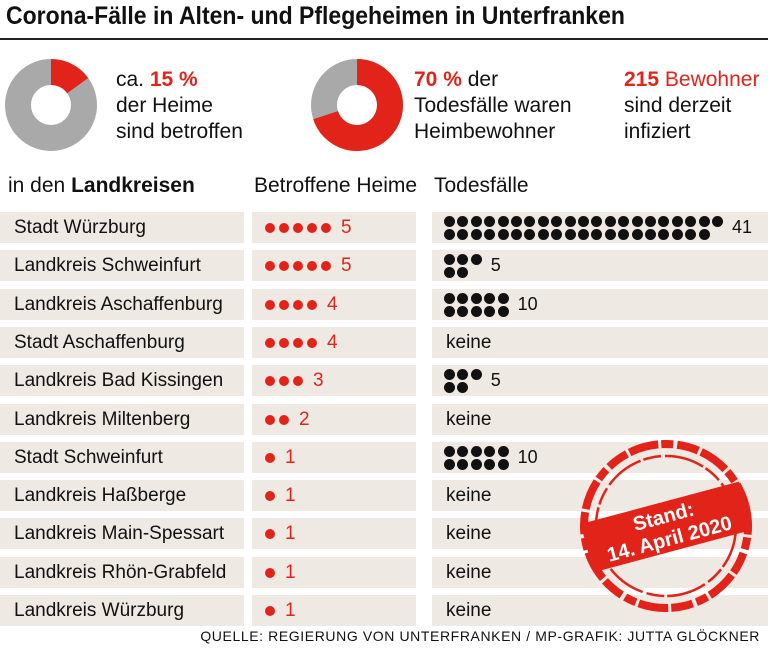 This screenshot has height=649, width=768. Describe the element at coordinates (481, 185) in the screenshot. I see `header-todesfaelle: Todesfälle` at that location.